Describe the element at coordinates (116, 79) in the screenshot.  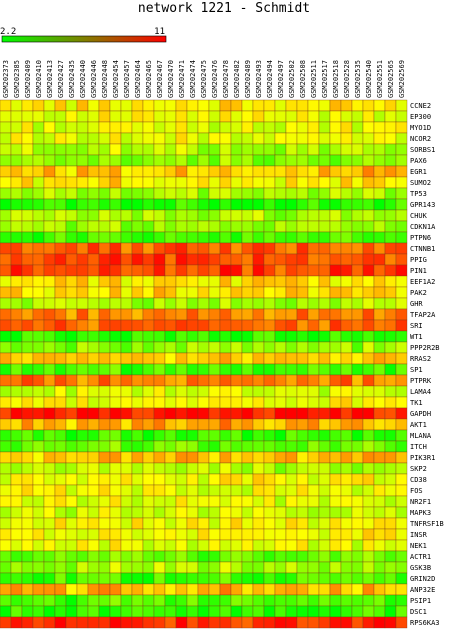
I see `column-label: GSM202454` at that location.